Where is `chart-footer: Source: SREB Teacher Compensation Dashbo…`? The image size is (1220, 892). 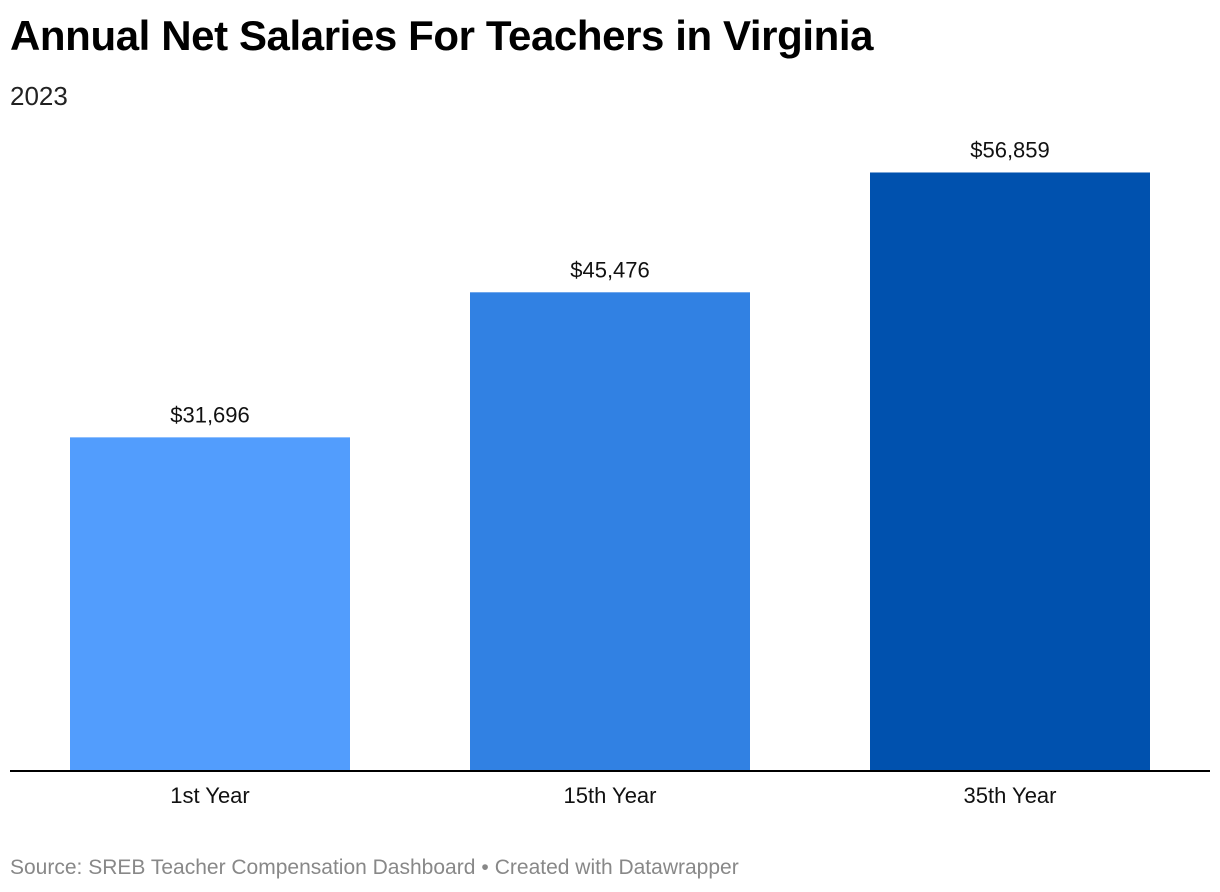 chart-footer: Source: SREB Teacher Compensation Dashbo… is located at coordinates (374, 868).